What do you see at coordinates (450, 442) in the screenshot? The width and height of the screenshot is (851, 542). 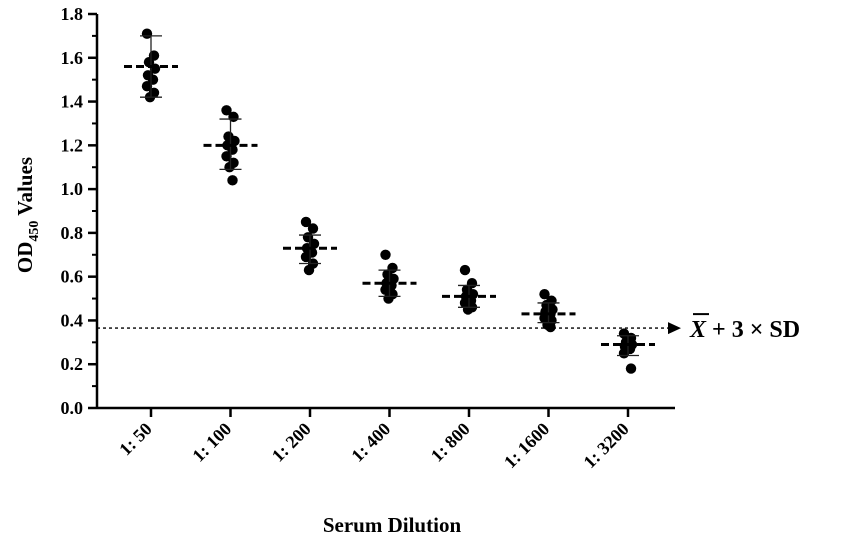 I see `x-tick-label: 1: 800` at bounding box center [450, 442].